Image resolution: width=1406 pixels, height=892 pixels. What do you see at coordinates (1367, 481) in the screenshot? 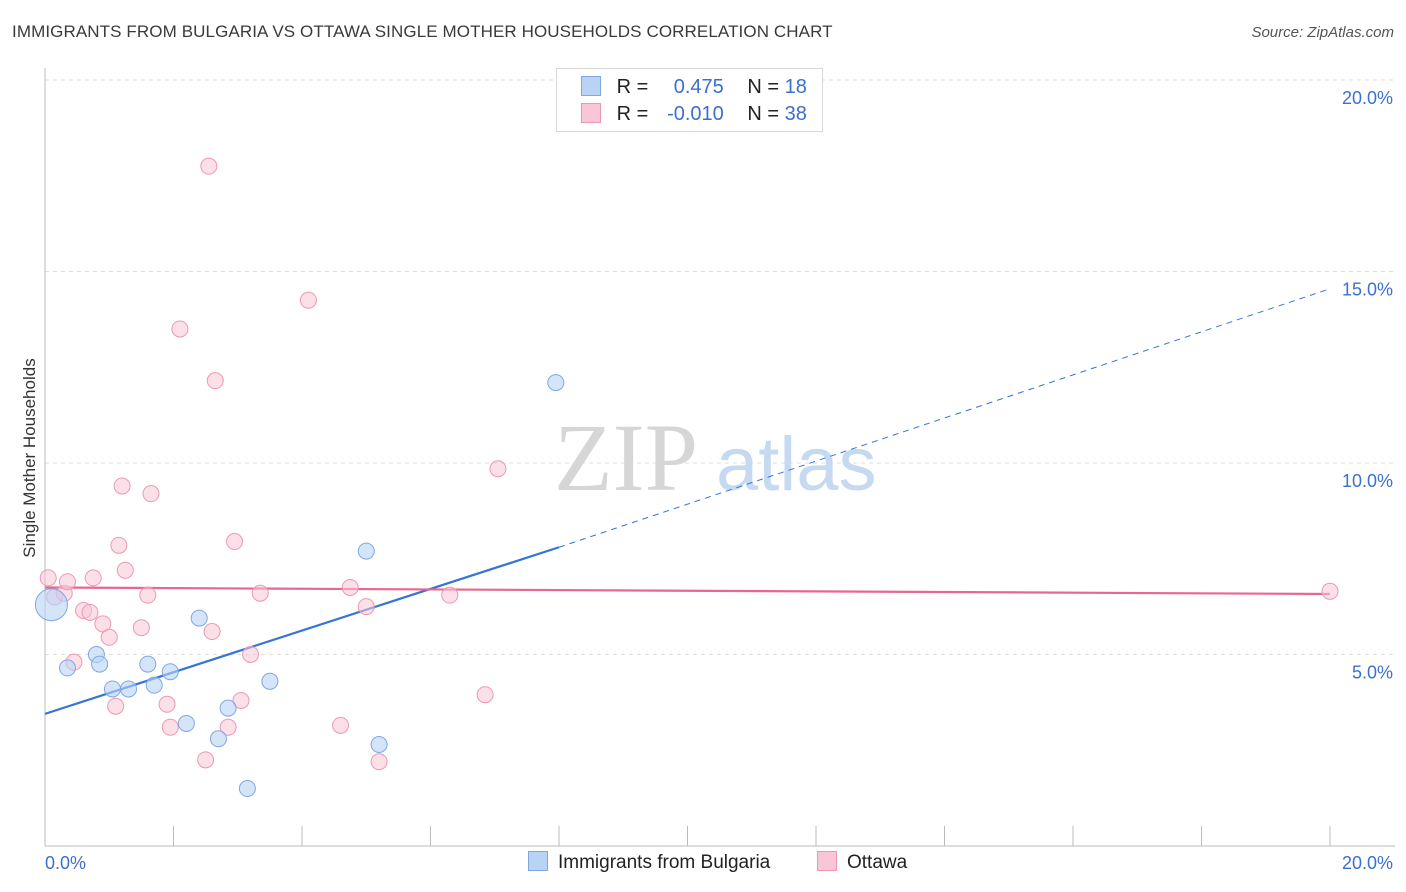
I see `y-tick-label: 10.0%` at bounding box center [1367, 481].